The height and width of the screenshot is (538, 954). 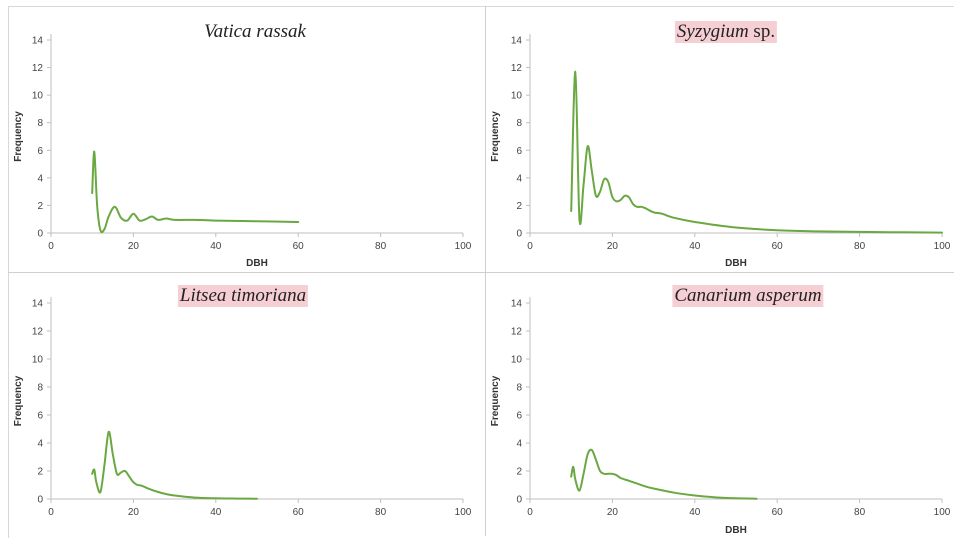 I want to click on chart-title-species: Vatica rassak, so click(x=255, y=31).